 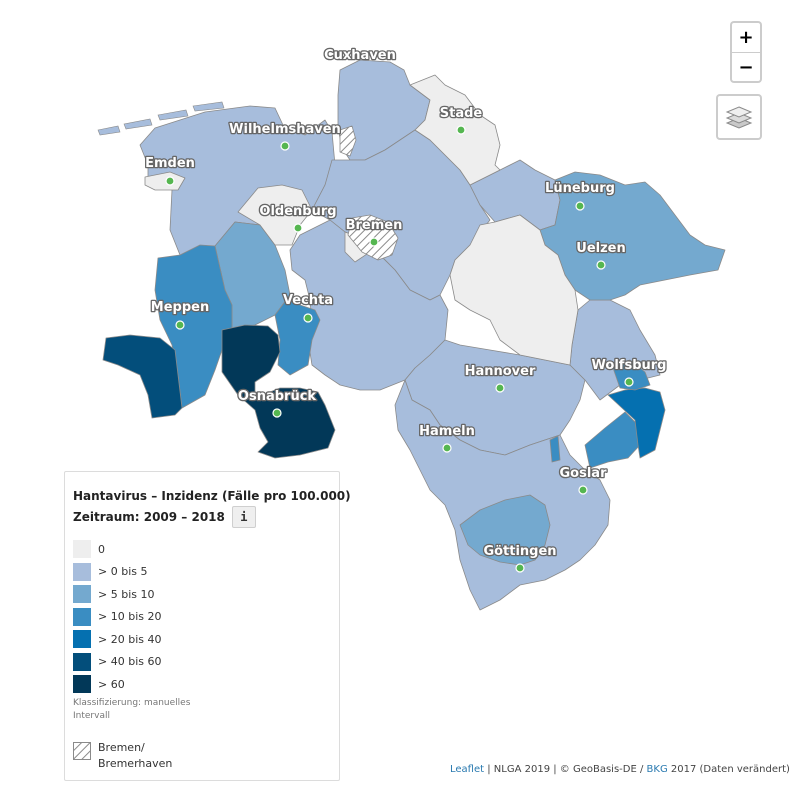 I want to click on city-label-cuxhaven: Cuxhaven, so click(x=360, y=55).